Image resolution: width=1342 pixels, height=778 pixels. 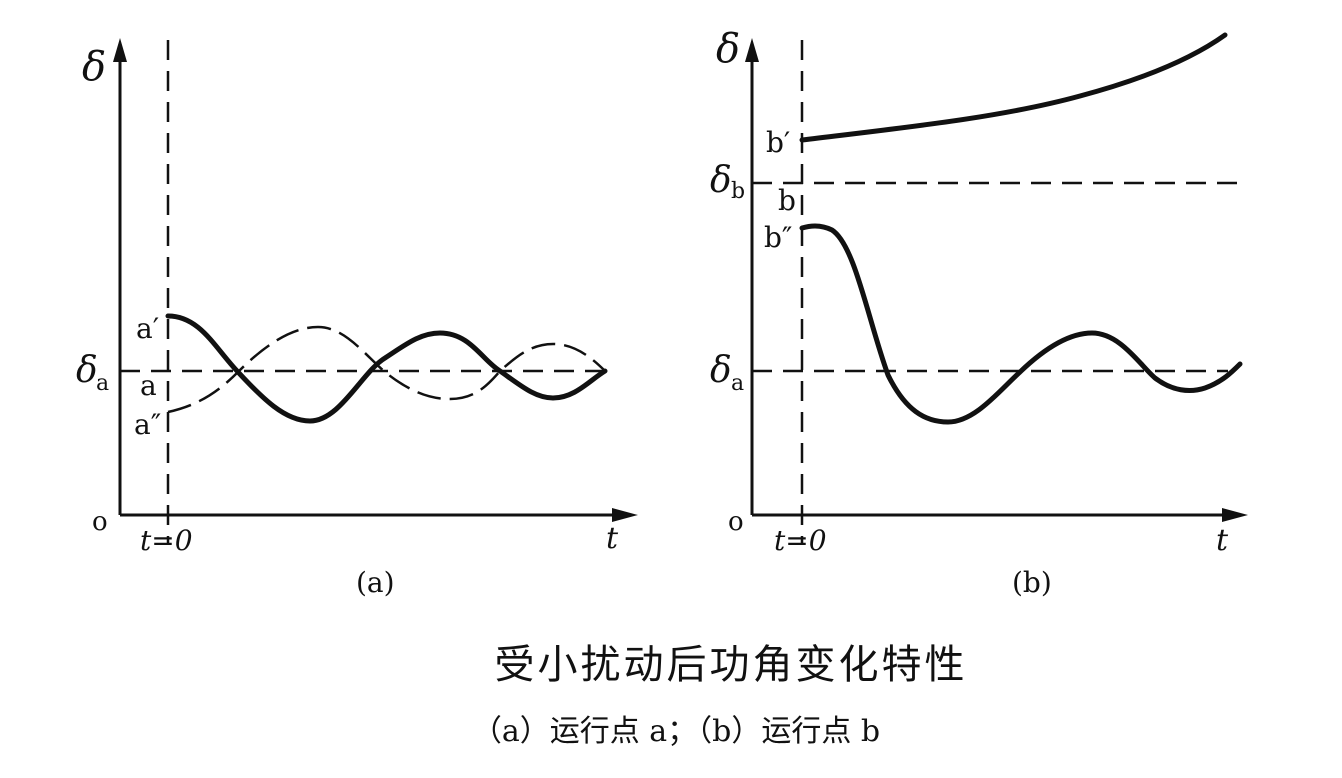 I want to click on panel-b-origin-label: o, so click(x=736, y=522).